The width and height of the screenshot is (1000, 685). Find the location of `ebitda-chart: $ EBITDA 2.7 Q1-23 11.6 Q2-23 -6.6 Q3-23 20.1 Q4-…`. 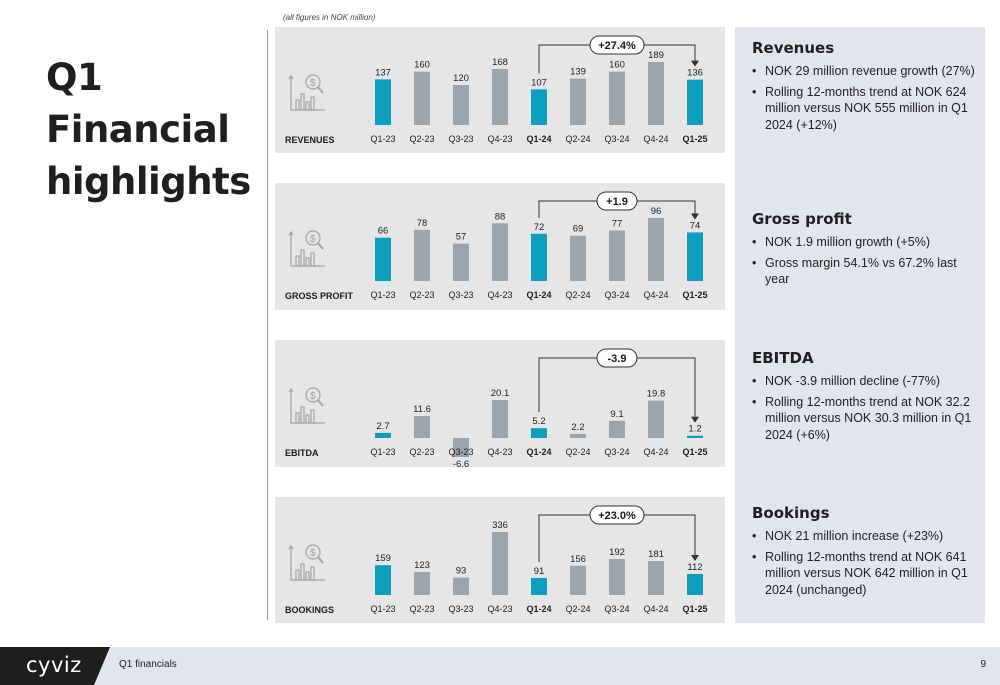

ebitda-chart: $ EBITDA 2.7 Q1-23 11.6 Q2-23 -6.6 Q3-23 20.1 Q4-… is located at coordinates (496, 407).